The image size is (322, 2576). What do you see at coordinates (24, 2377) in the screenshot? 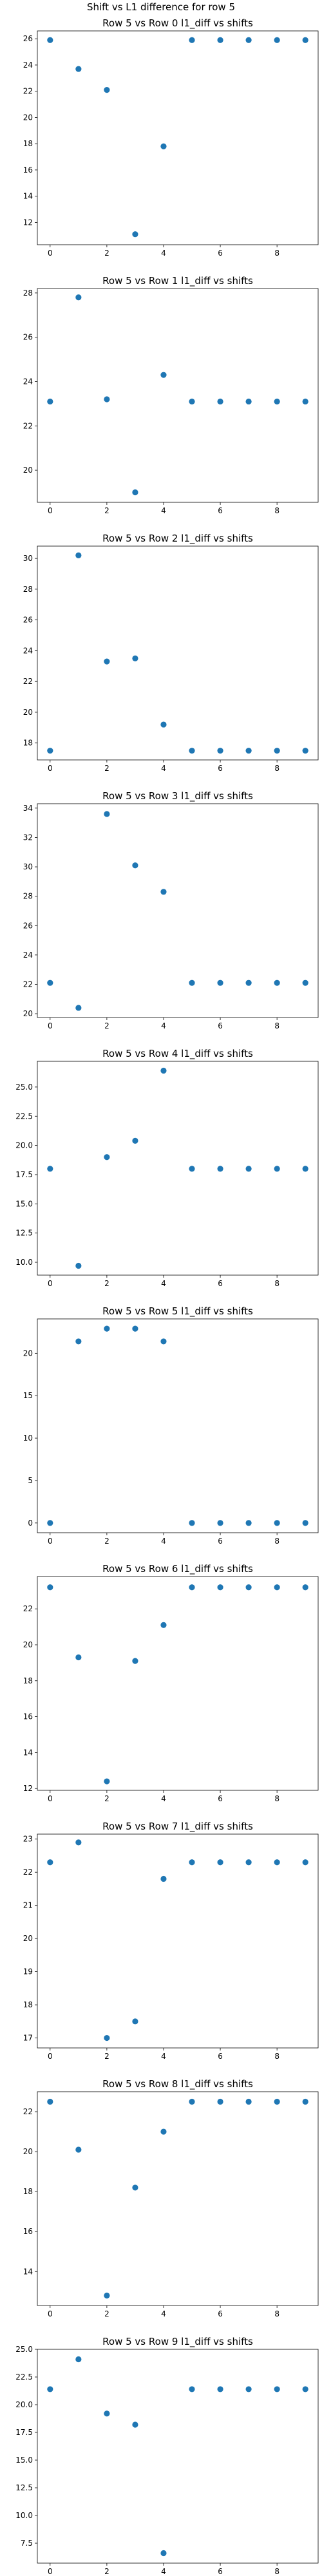
I see `y-tick-label: 22.5` at bounding box center [24, 2377].